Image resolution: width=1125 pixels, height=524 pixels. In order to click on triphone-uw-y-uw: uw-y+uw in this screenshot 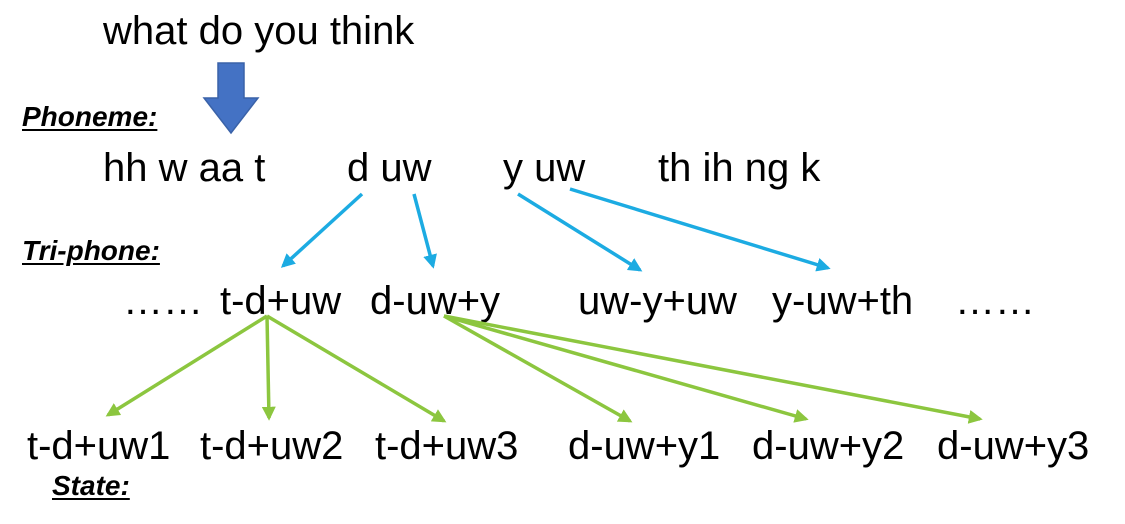, I will do `click(657, 301)`.